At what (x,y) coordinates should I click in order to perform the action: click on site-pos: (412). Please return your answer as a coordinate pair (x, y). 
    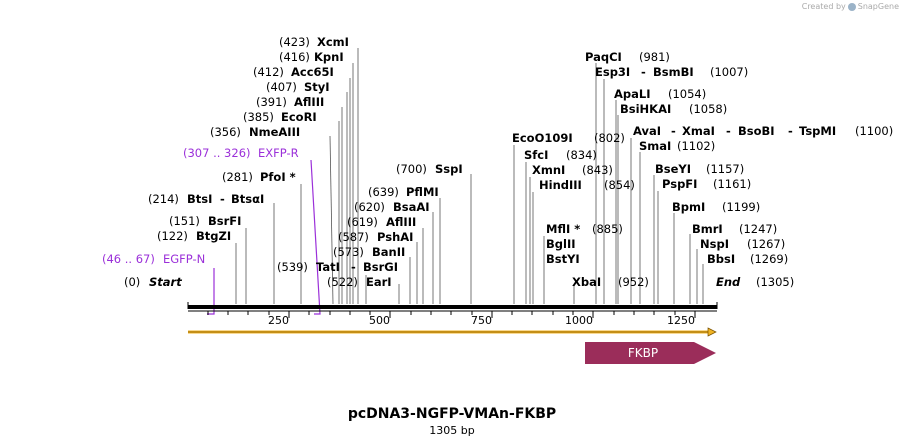
    Looking at the image, I should click on (268, 72).